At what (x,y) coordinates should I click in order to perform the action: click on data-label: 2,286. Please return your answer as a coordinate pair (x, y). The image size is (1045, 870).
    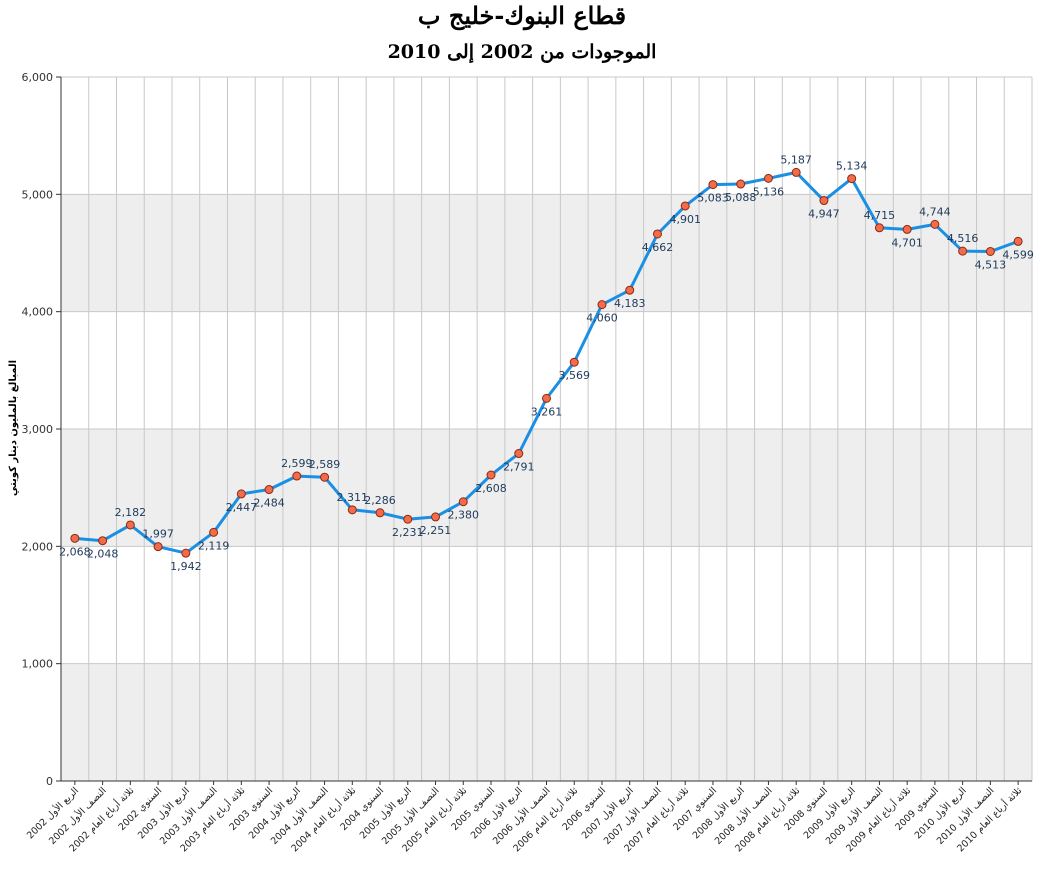
    Looking at the image, I should click on (380, 500).